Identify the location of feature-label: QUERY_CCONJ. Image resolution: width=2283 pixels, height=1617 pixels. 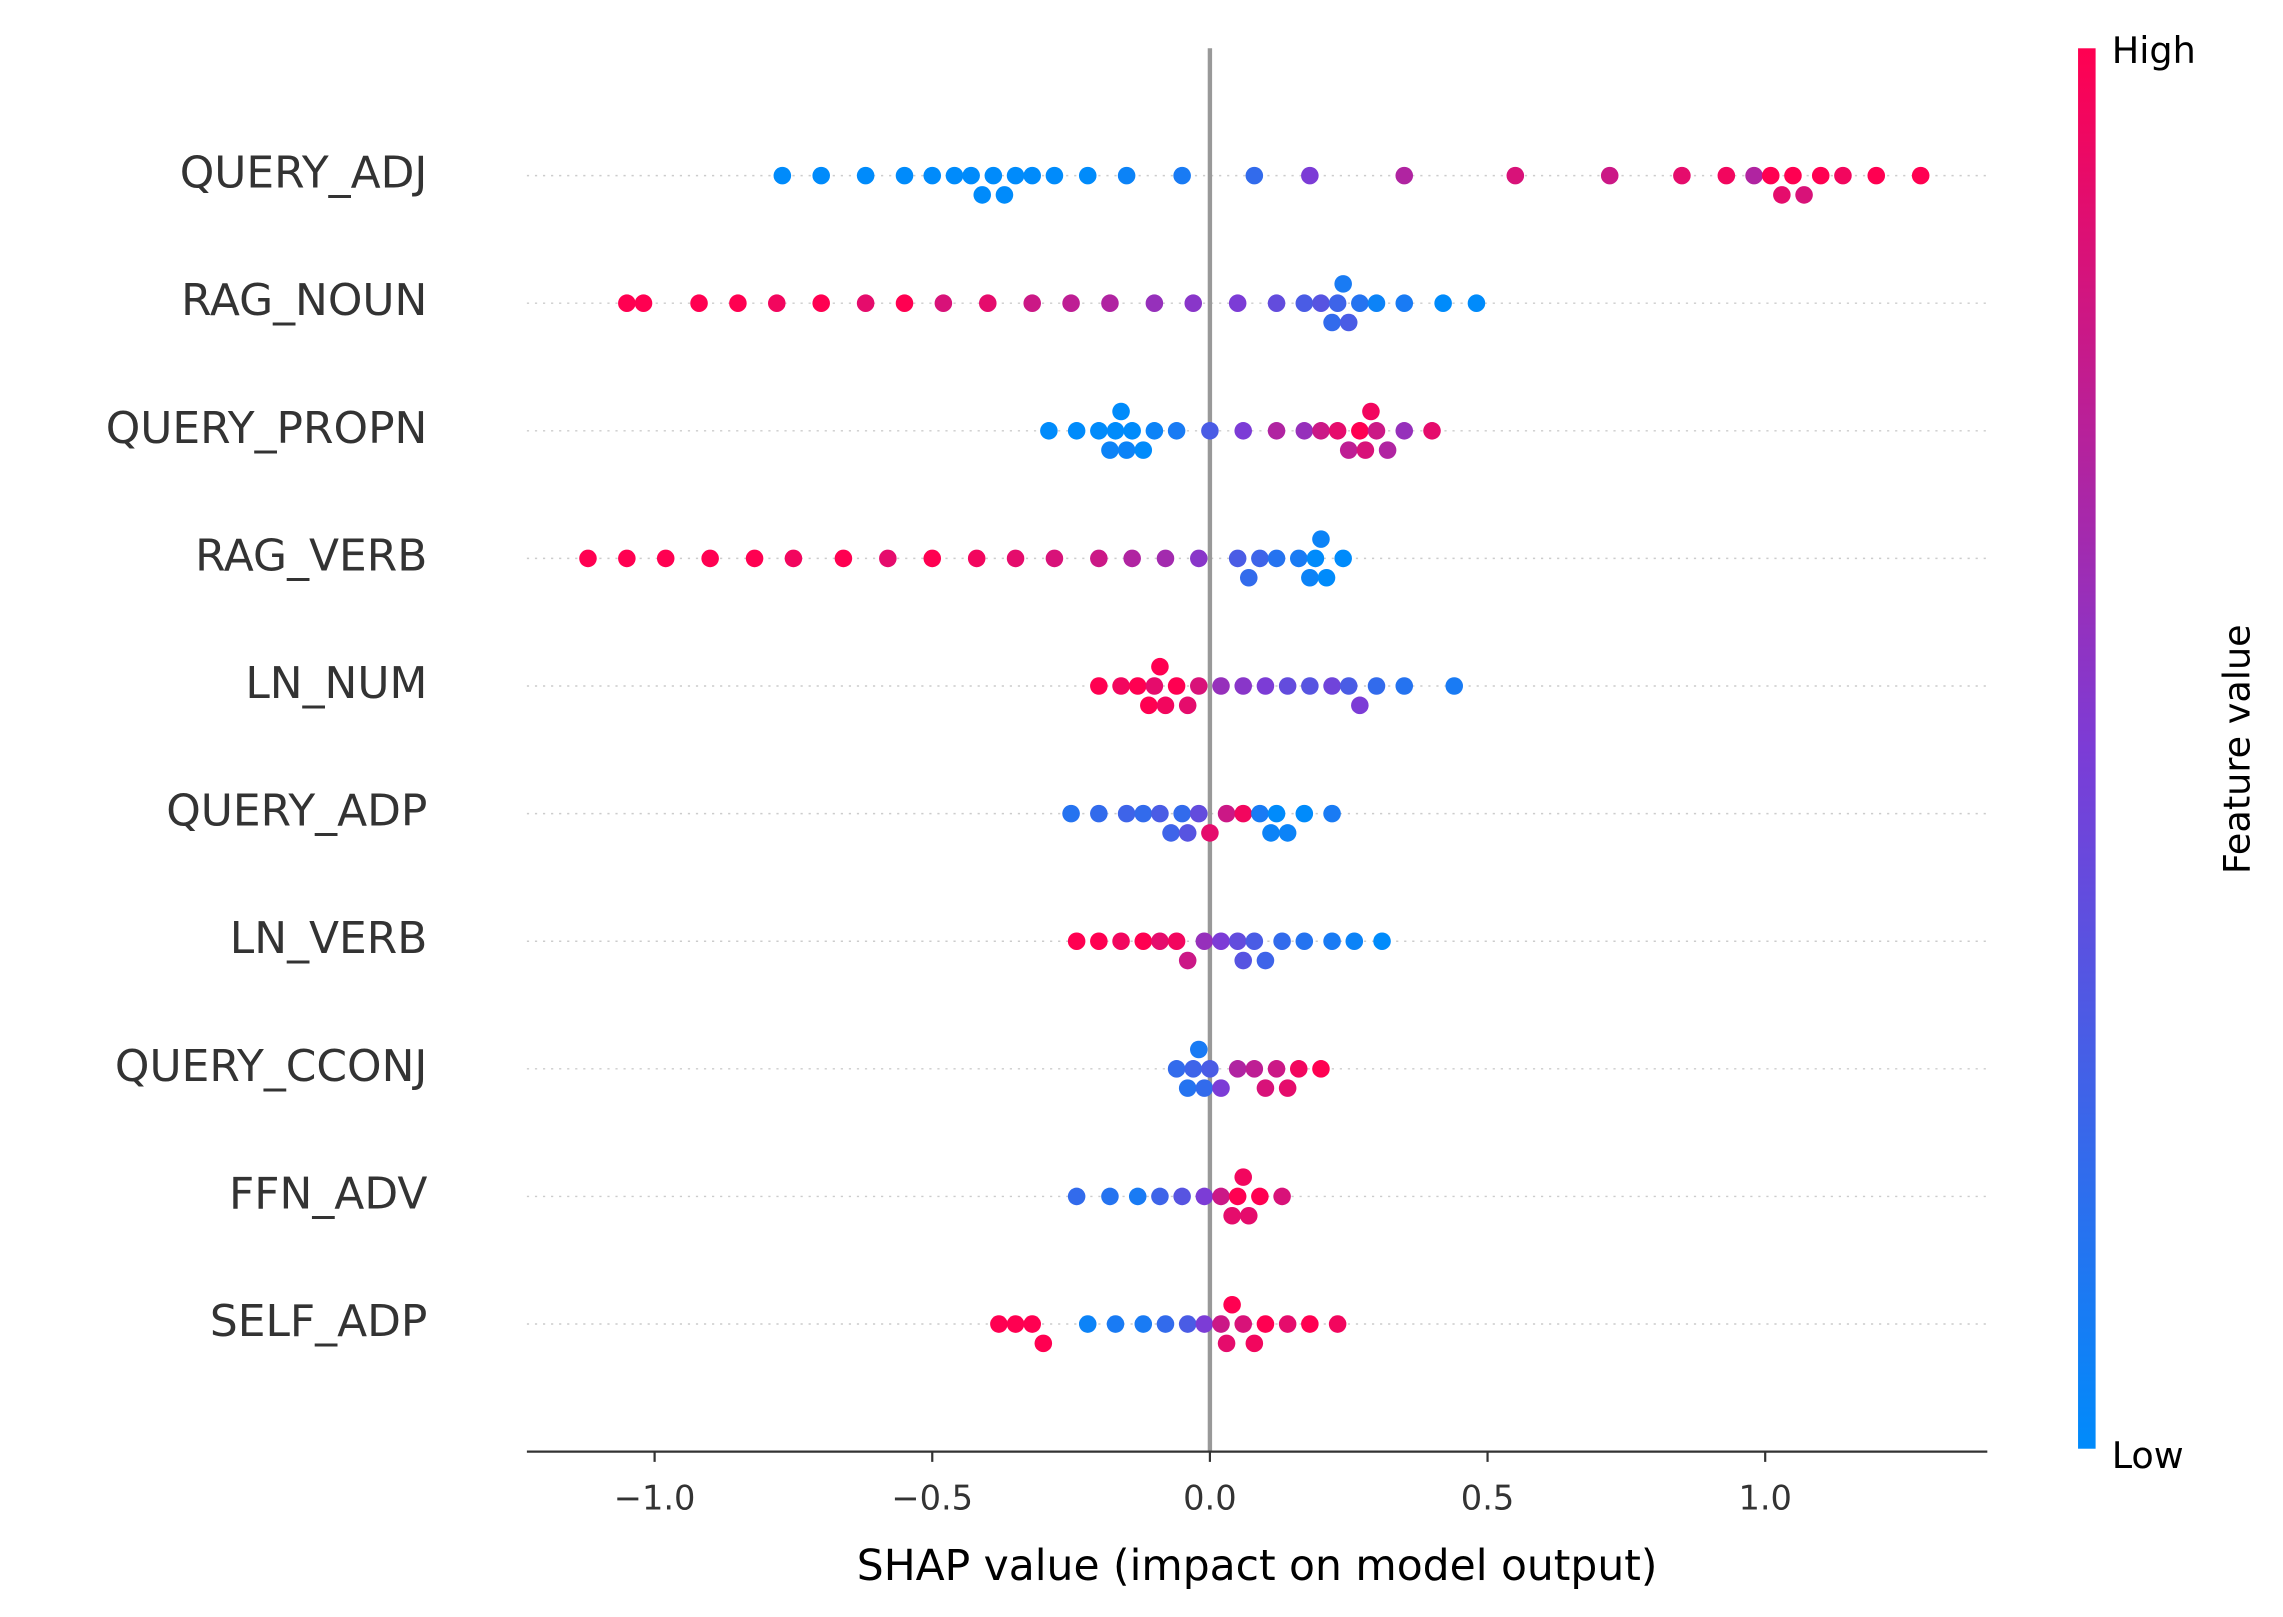
(271, 1066).